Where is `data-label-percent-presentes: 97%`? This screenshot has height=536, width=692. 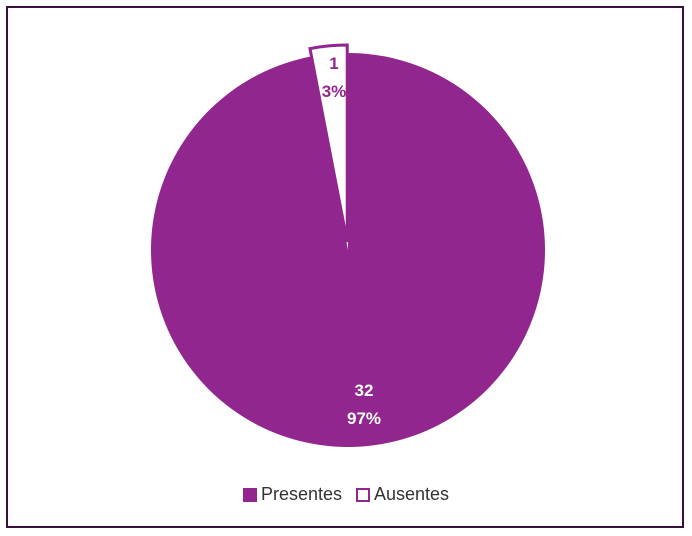
data-label-percent-presentes: 97% is located at coordinates (364, 418).